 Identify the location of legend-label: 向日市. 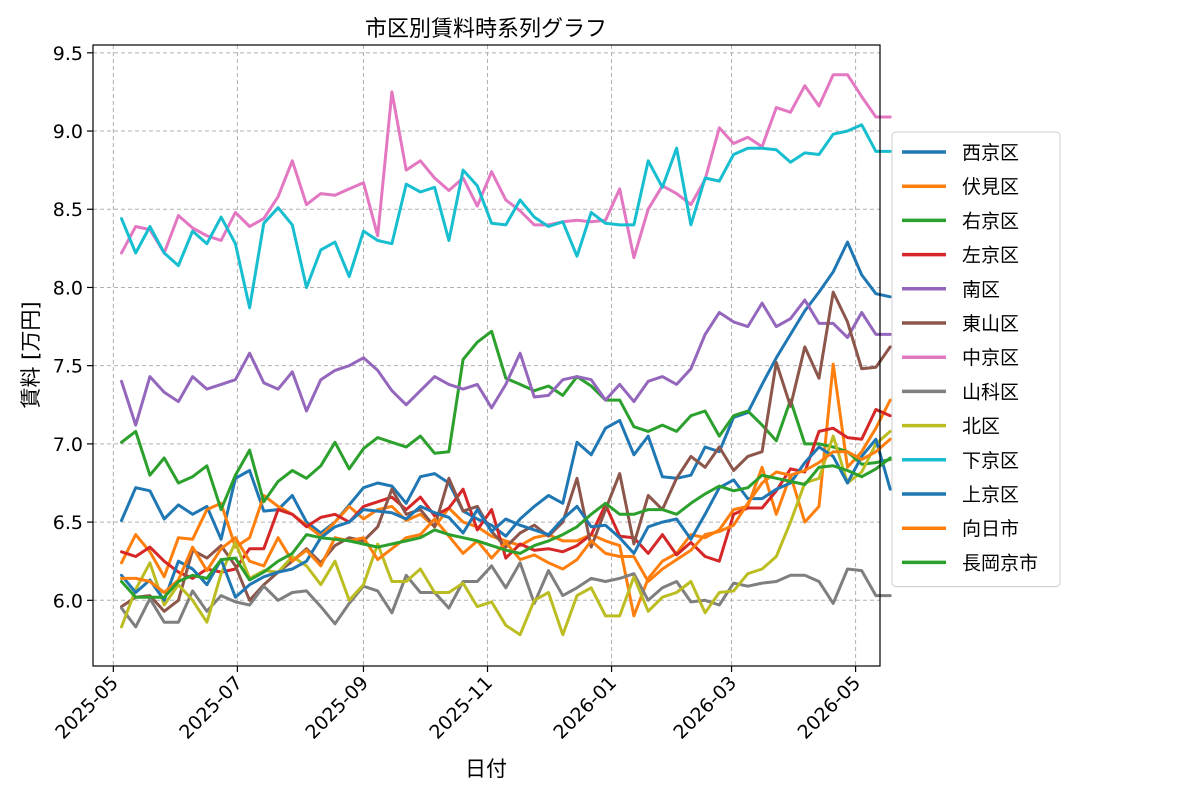
(990, 529).